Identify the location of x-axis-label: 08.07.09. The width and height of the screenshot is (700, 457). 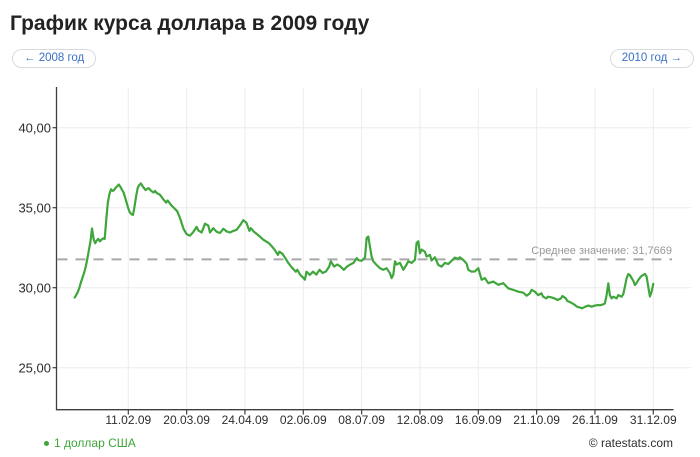
(361, 420).